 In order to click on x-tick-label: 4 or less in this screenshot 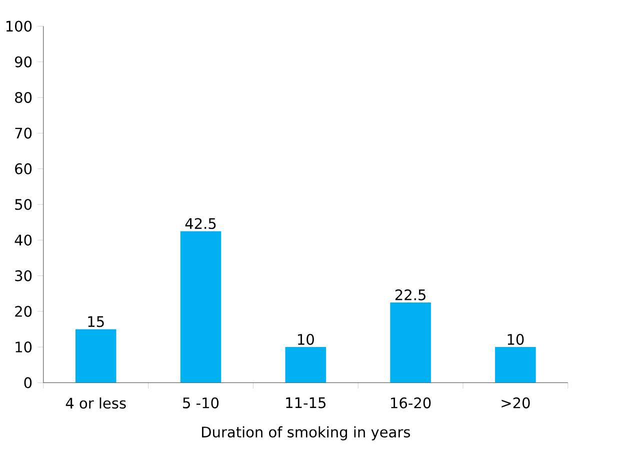, I will do `click(96, 402)`.